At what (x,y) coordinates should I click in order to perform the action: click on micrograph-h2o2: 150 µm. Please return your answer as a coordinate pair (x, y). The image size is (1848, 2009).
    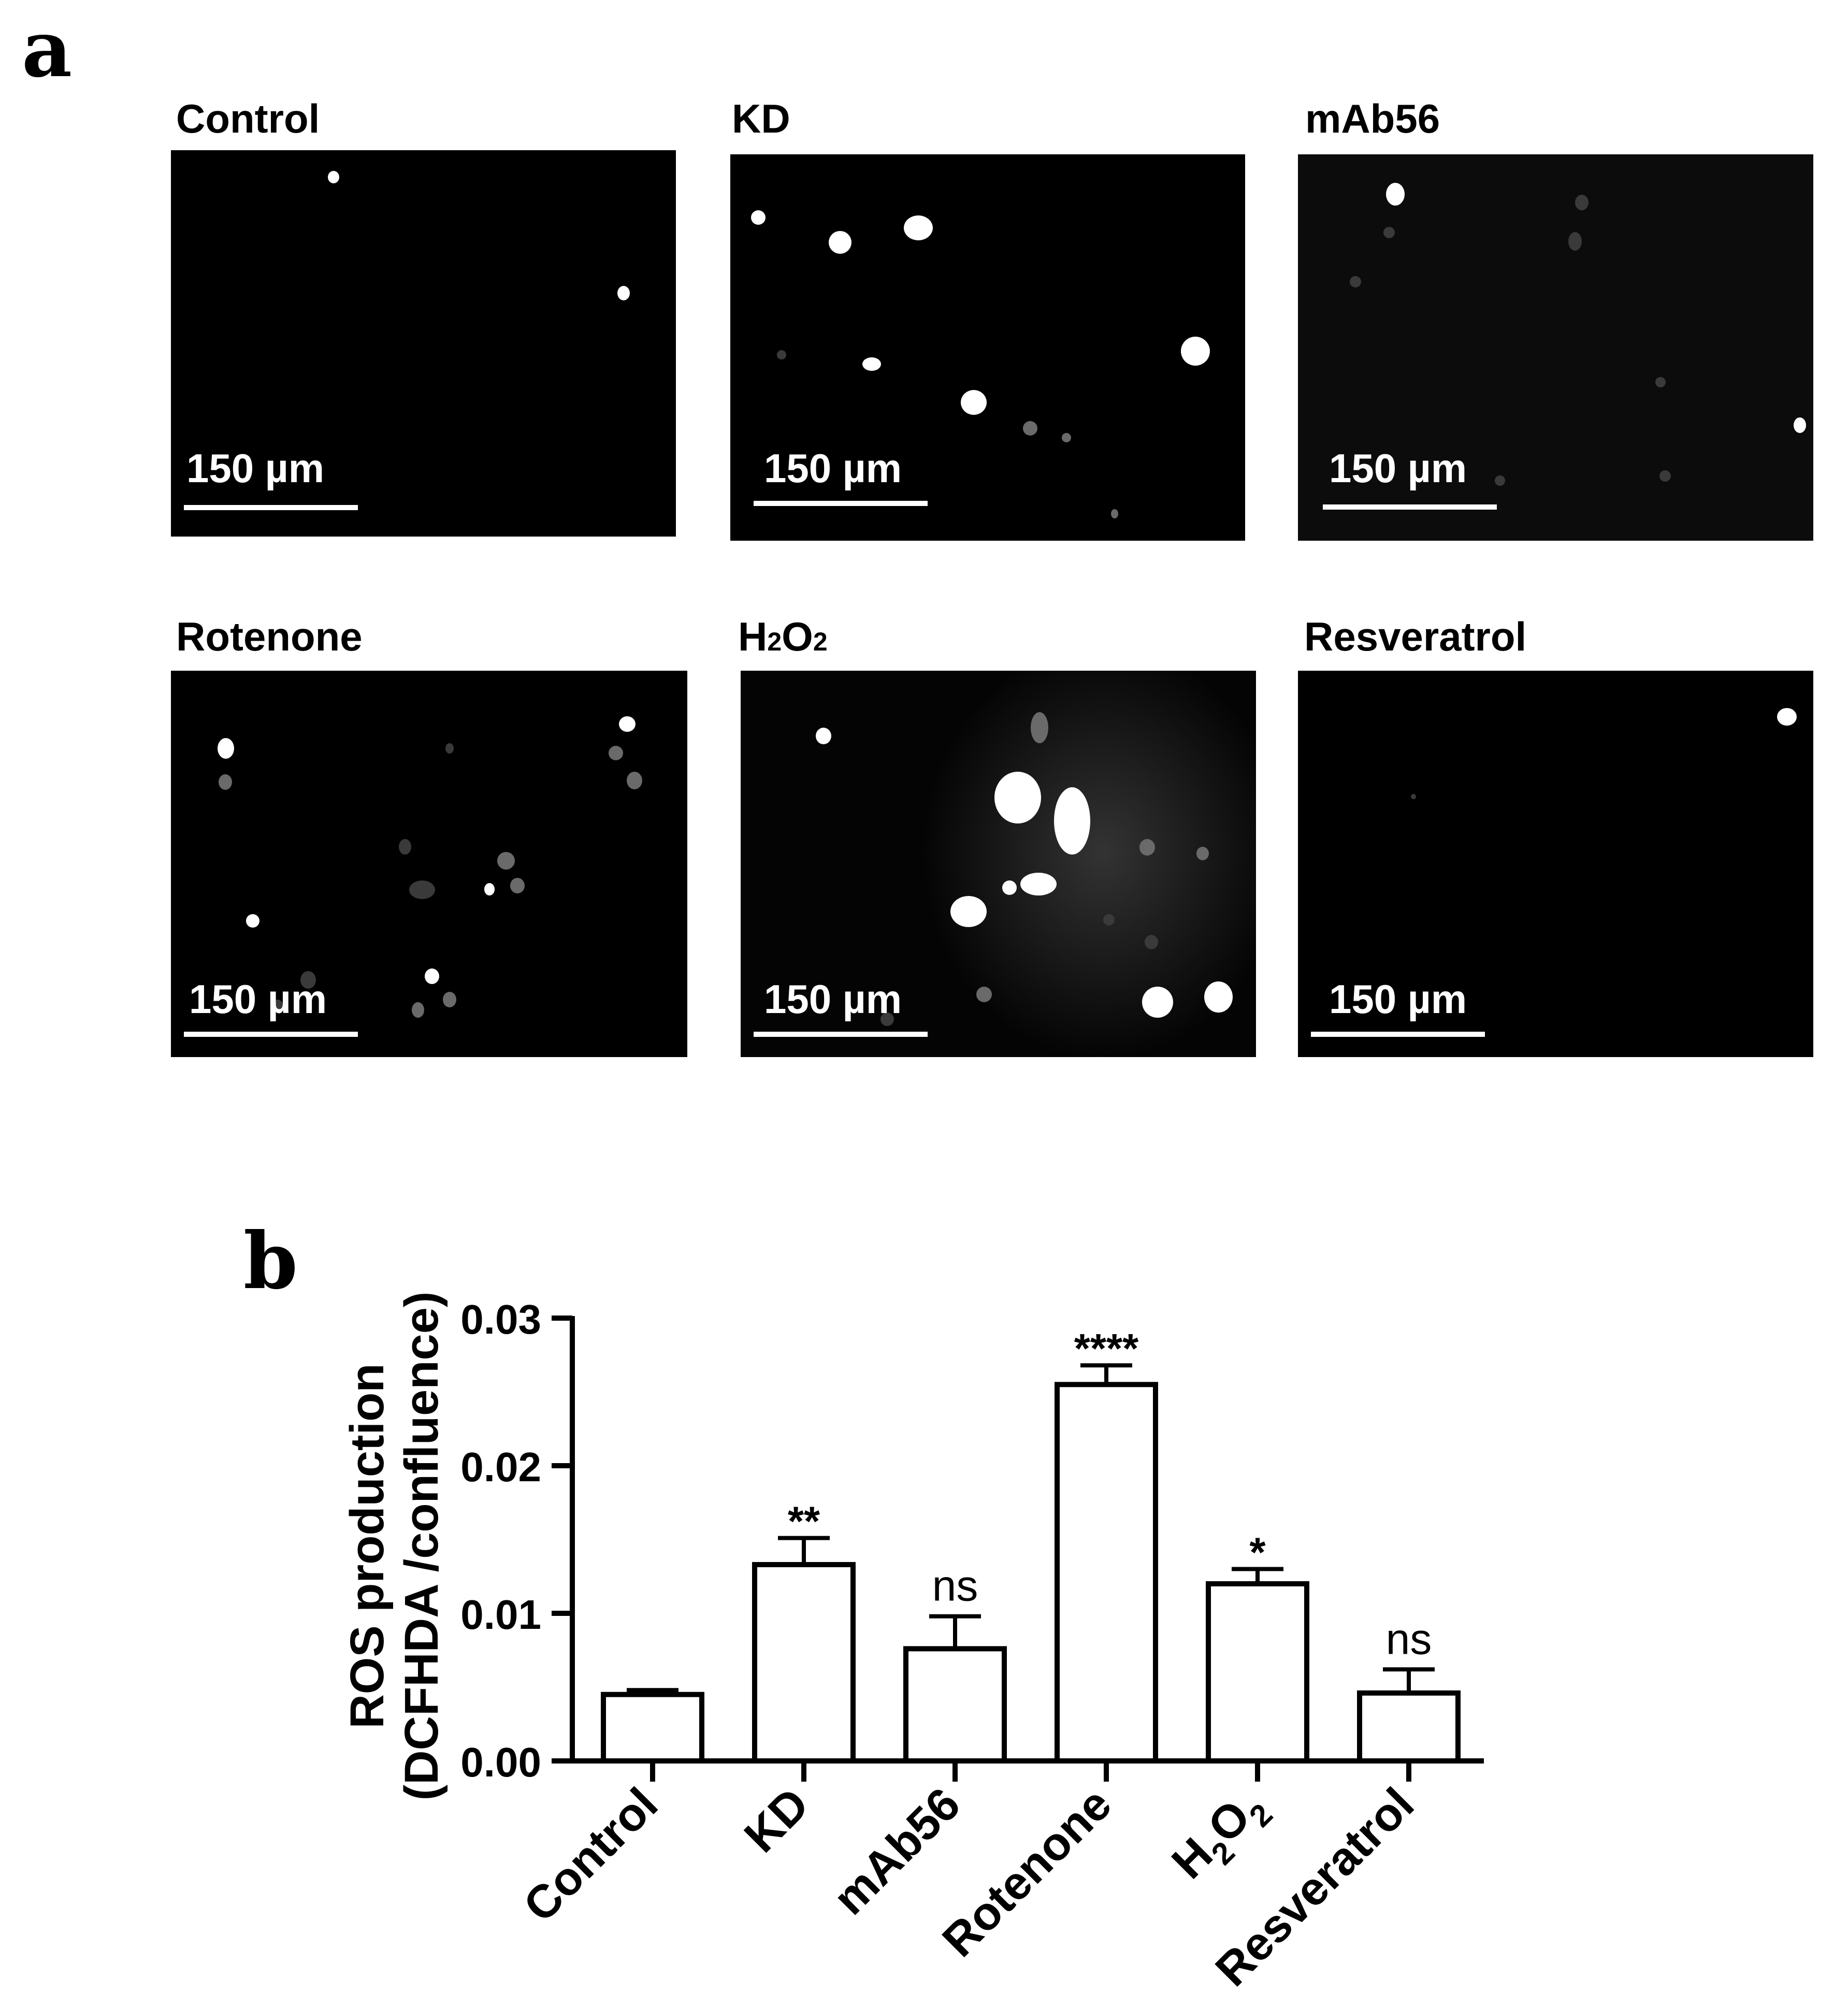
    Looking at the image, I should click on (999, 864).